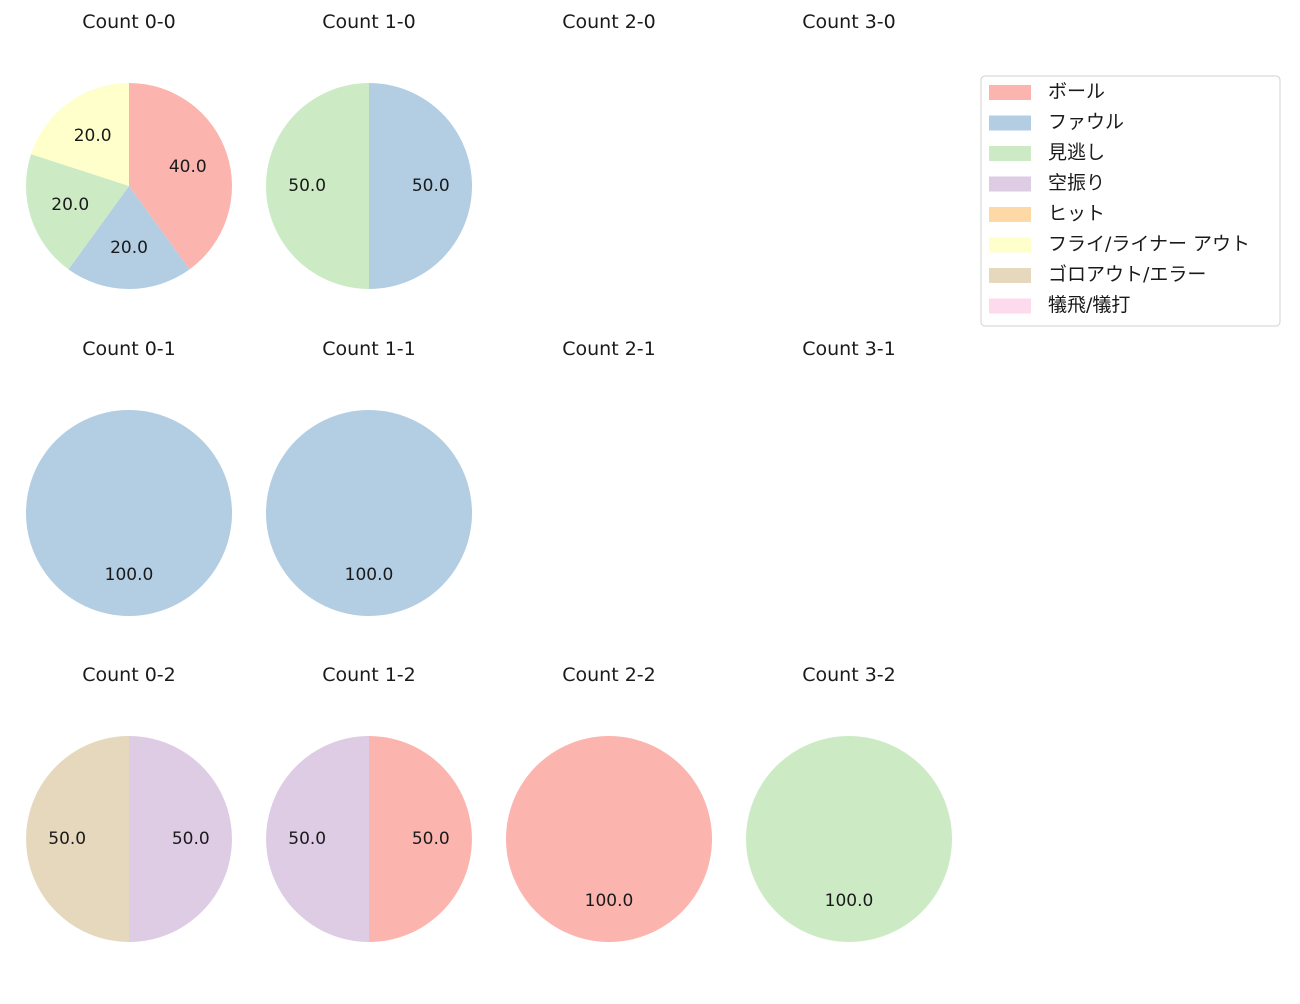 Image resolution: width=1300 pixels, height=1004 pixels. I want to click on legend-label: フライ/ライナー アウト, so click(1149, 244).